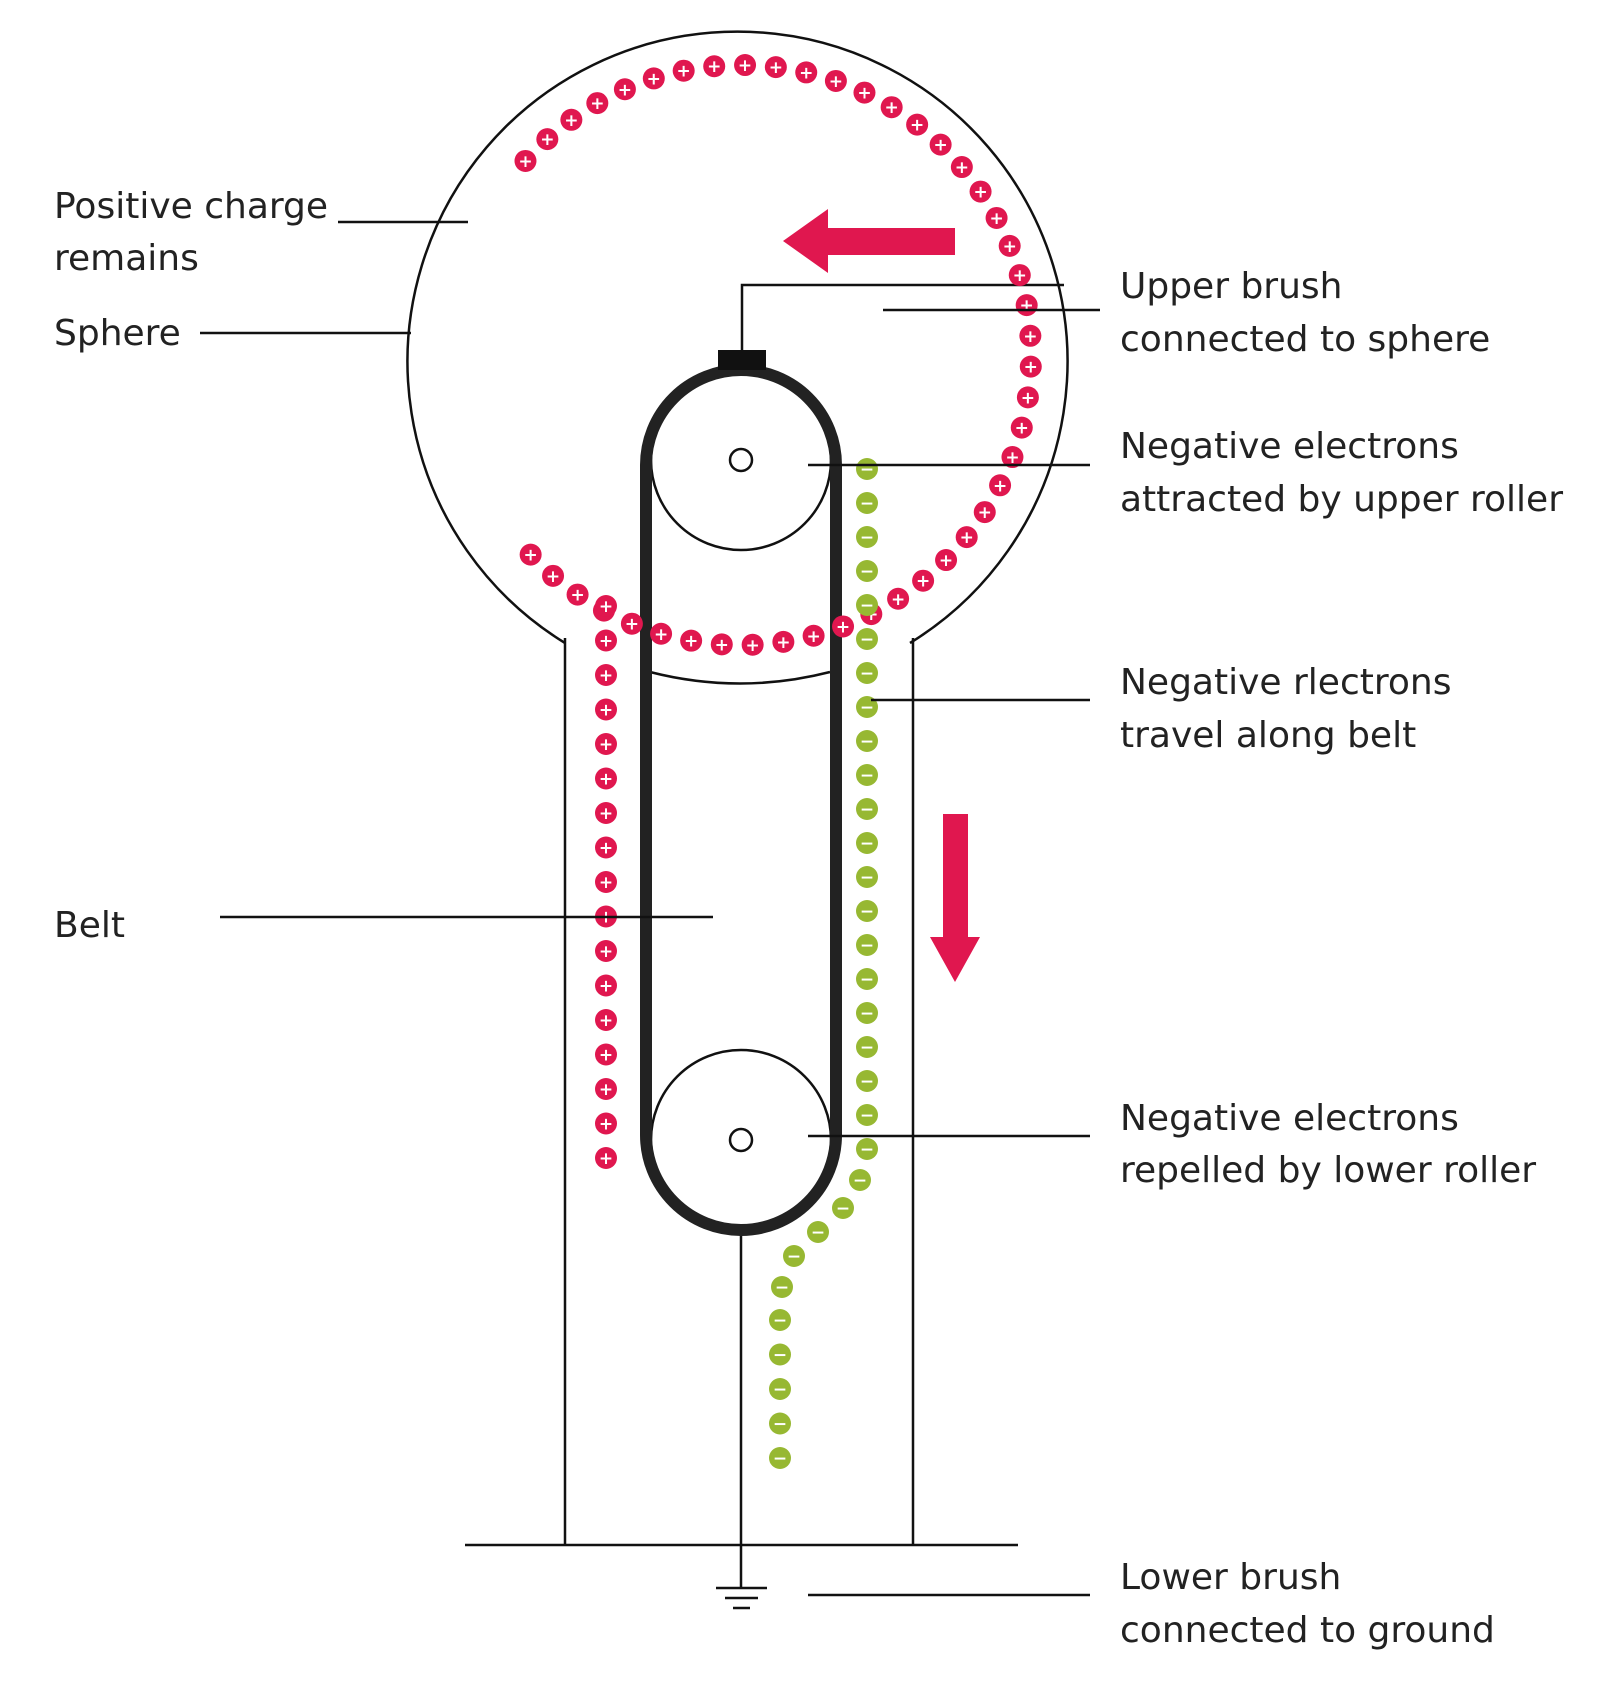 This screenshot has height=1688, width=1600. What do you see at coordinates (741, 460) in the screenshot?
I see `upper-roller-axle` at bounding box center [741, 460].